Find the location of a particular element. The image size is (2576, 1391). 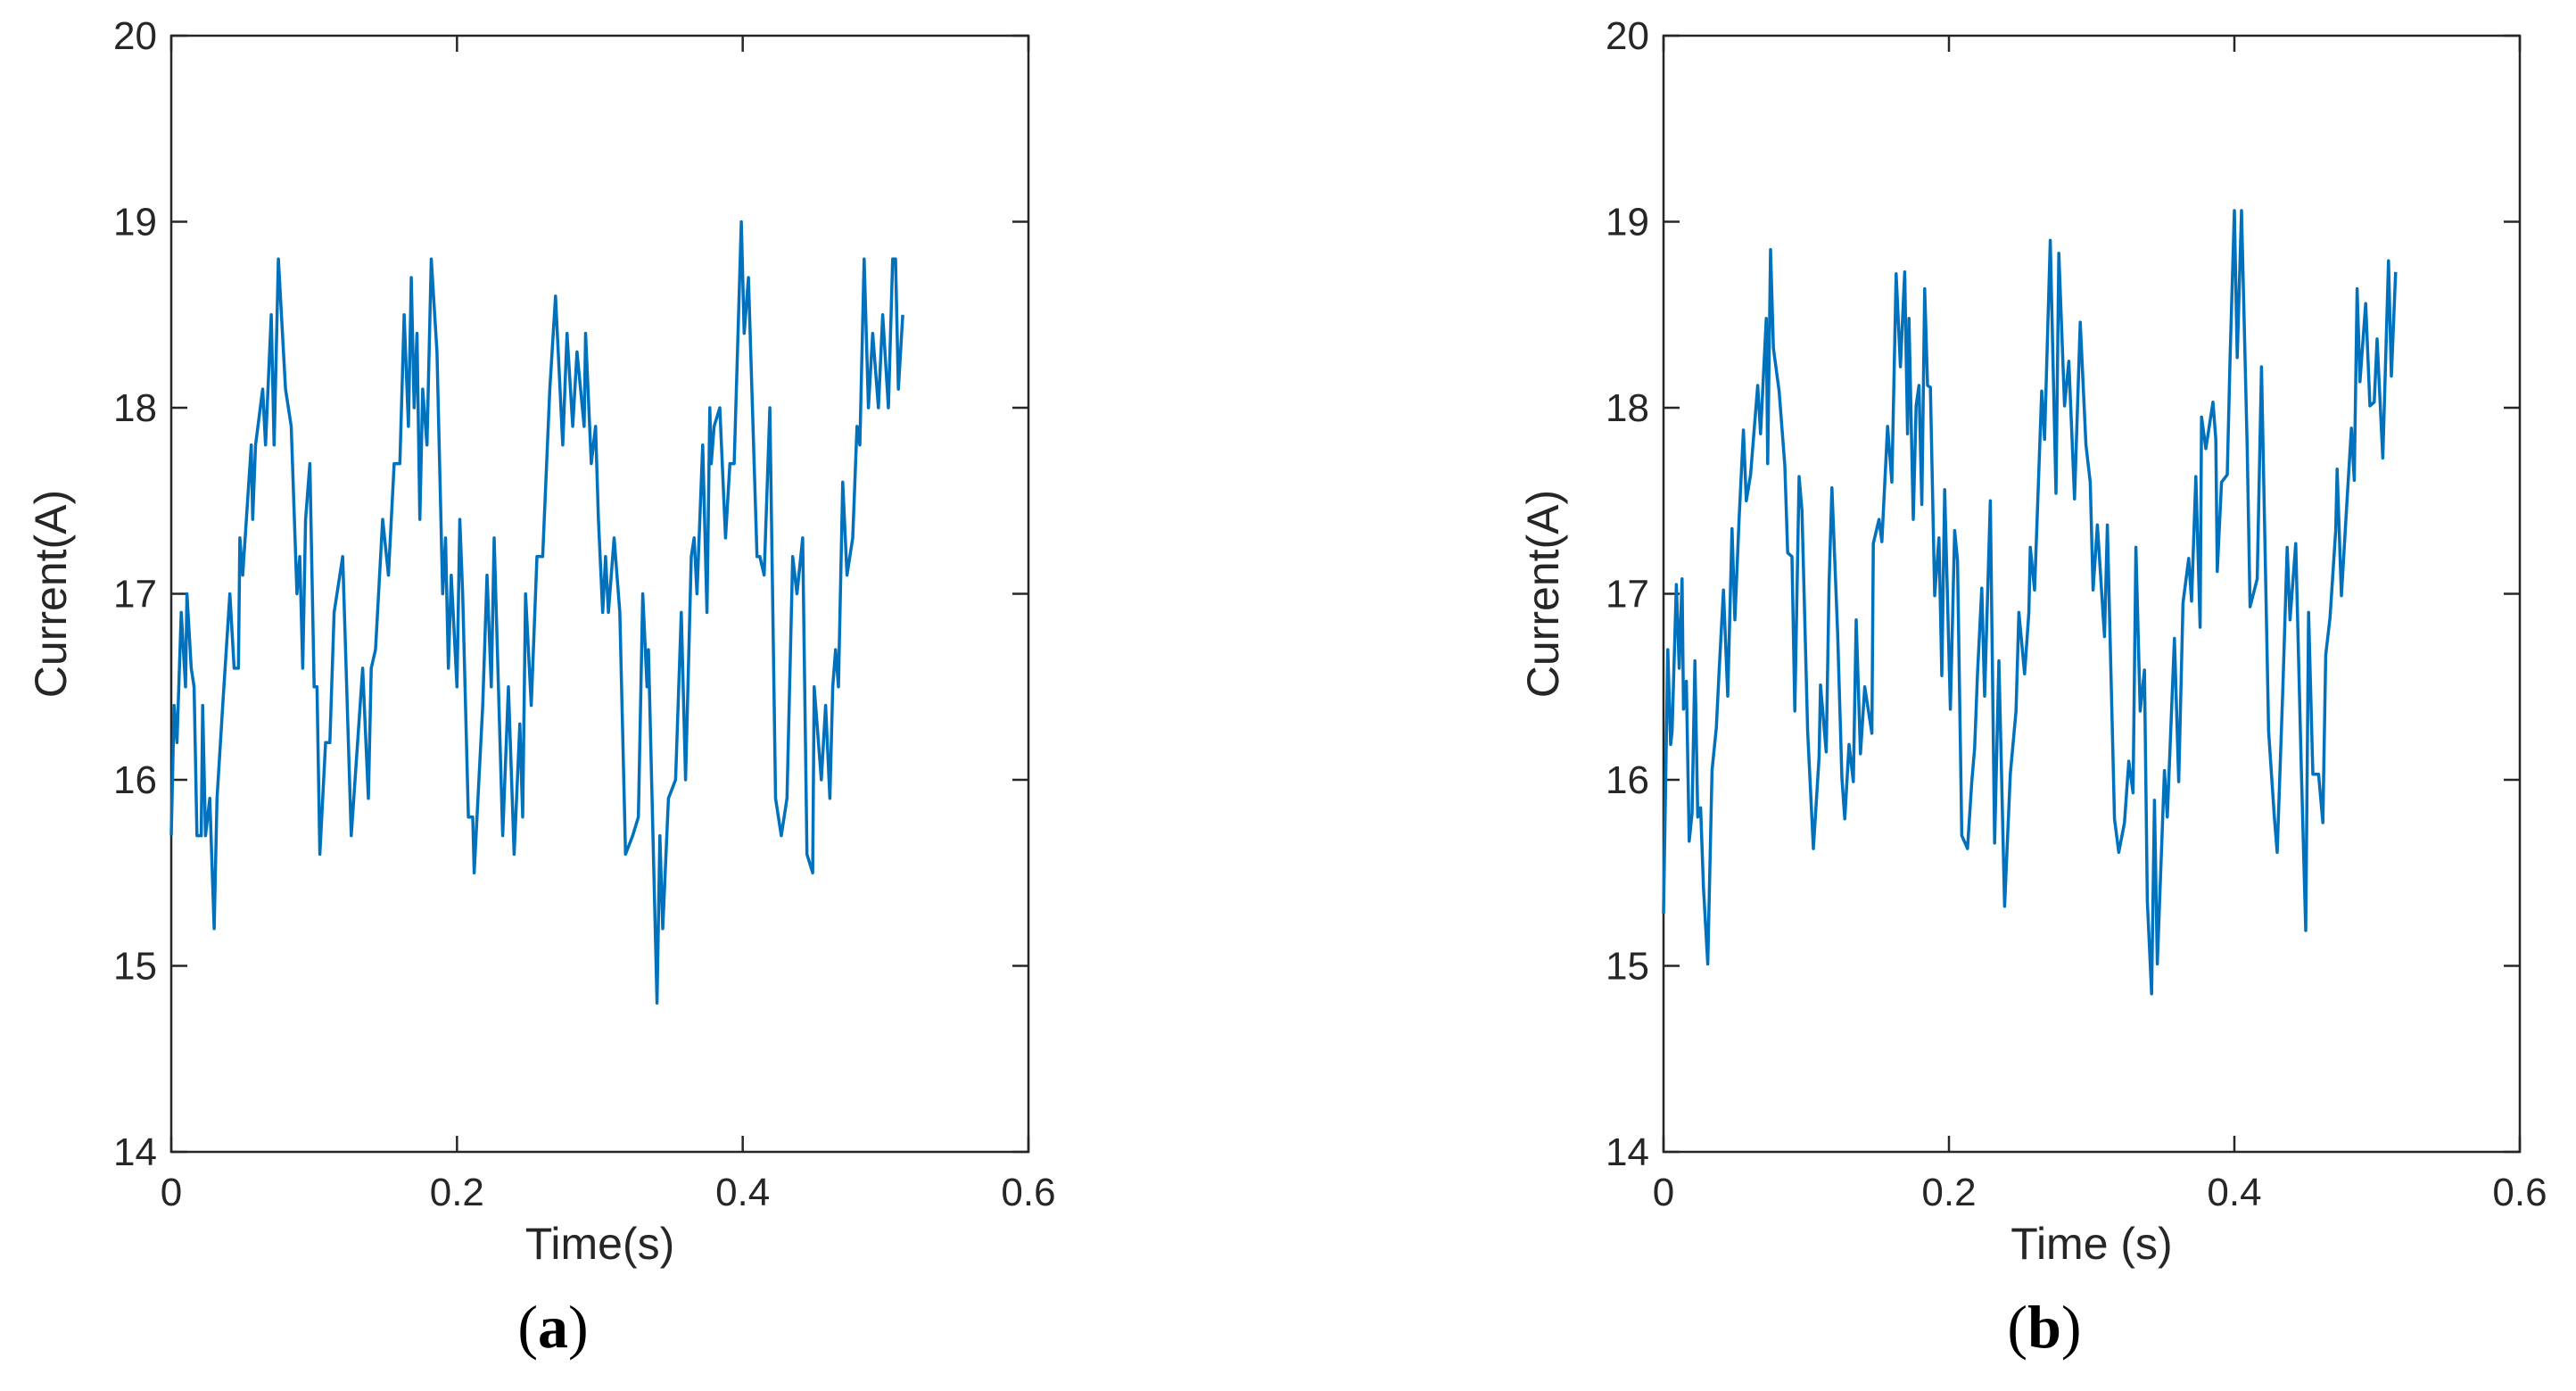

x-axis-label: Time(s) is located at coordinates (600, 1244).